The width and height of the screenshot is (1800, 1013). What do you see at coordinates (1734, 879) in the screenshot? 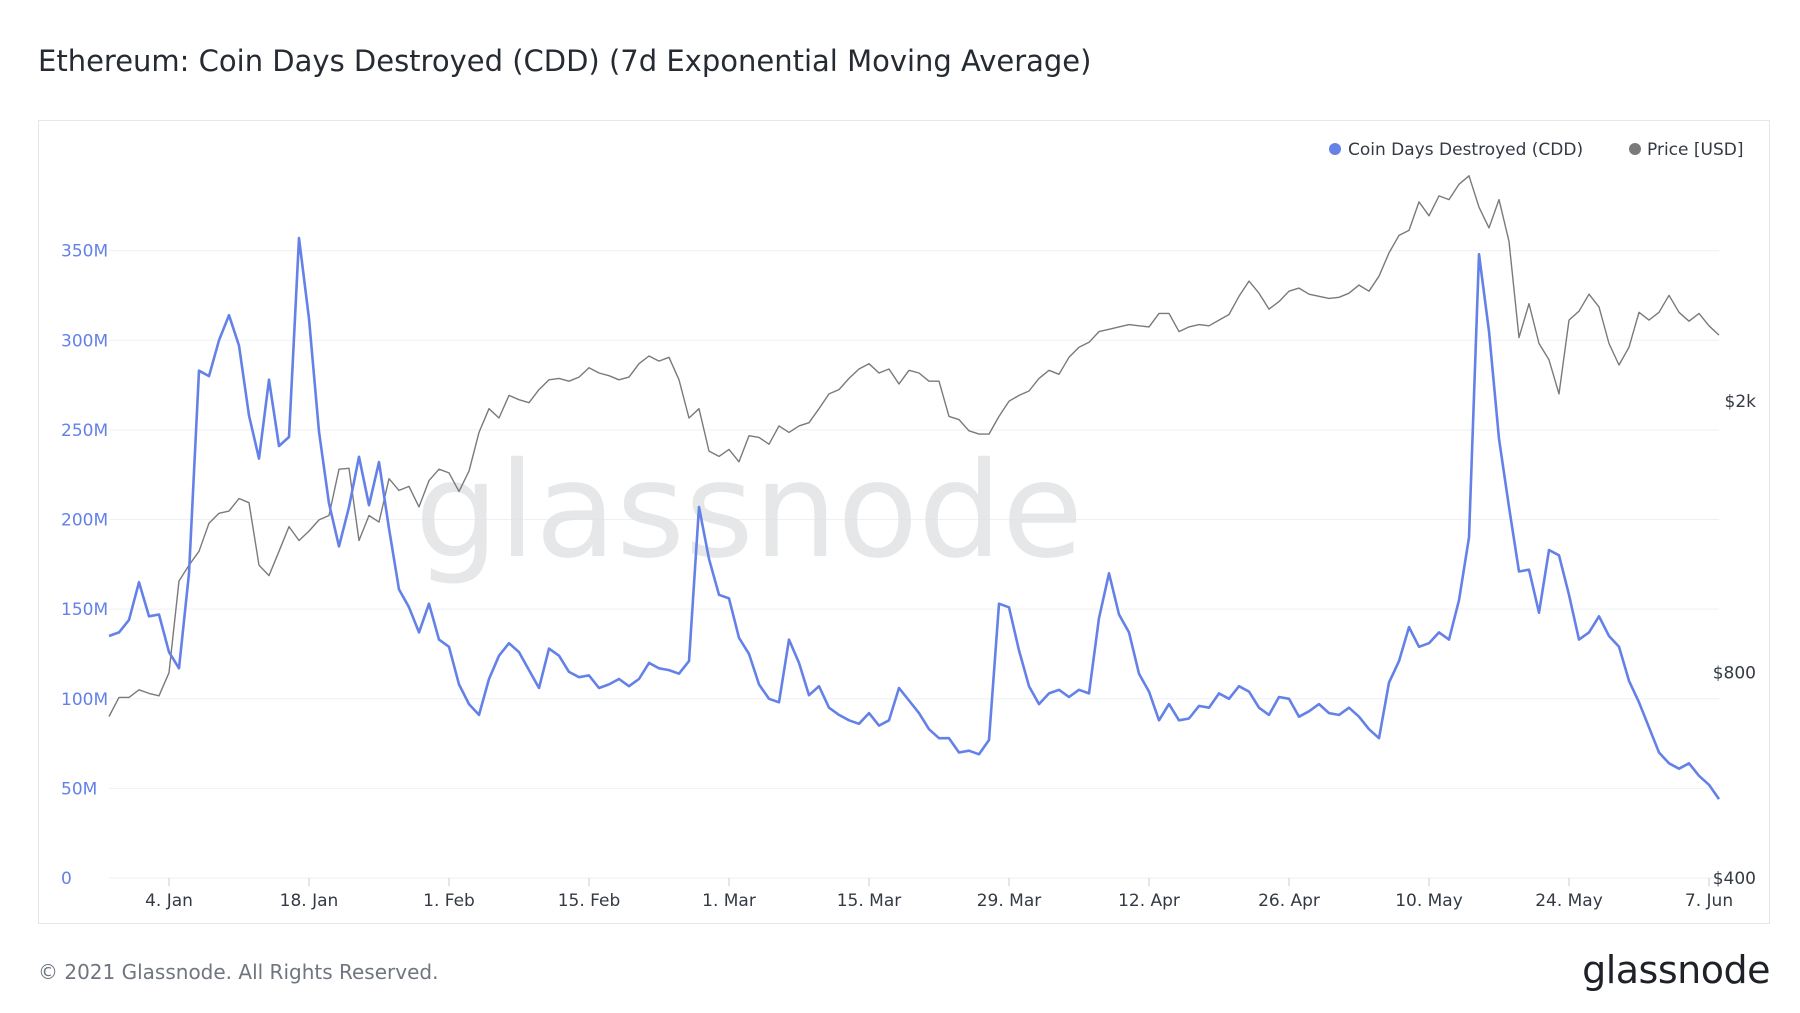
I see `right-tick-label: $400` at bounding box center [1734, 879].